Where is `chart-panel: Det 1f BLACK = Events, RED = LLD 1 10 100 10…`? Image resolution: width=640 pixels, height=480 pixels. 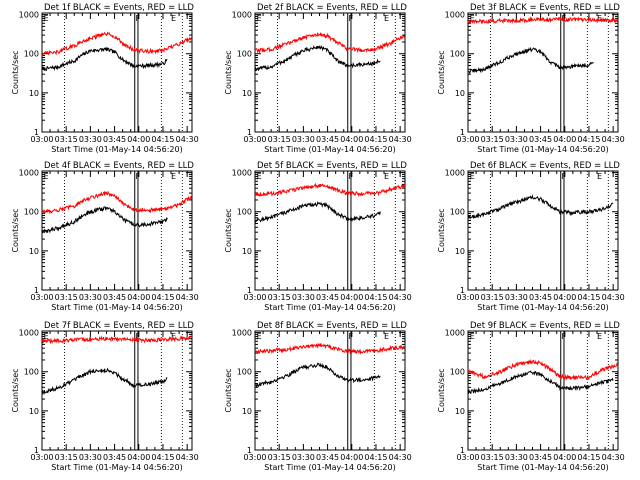 chart-panel: Det 1f BLACK = Events, RED = LLD 1 10 100 10… is located at coordinates (105, 78).